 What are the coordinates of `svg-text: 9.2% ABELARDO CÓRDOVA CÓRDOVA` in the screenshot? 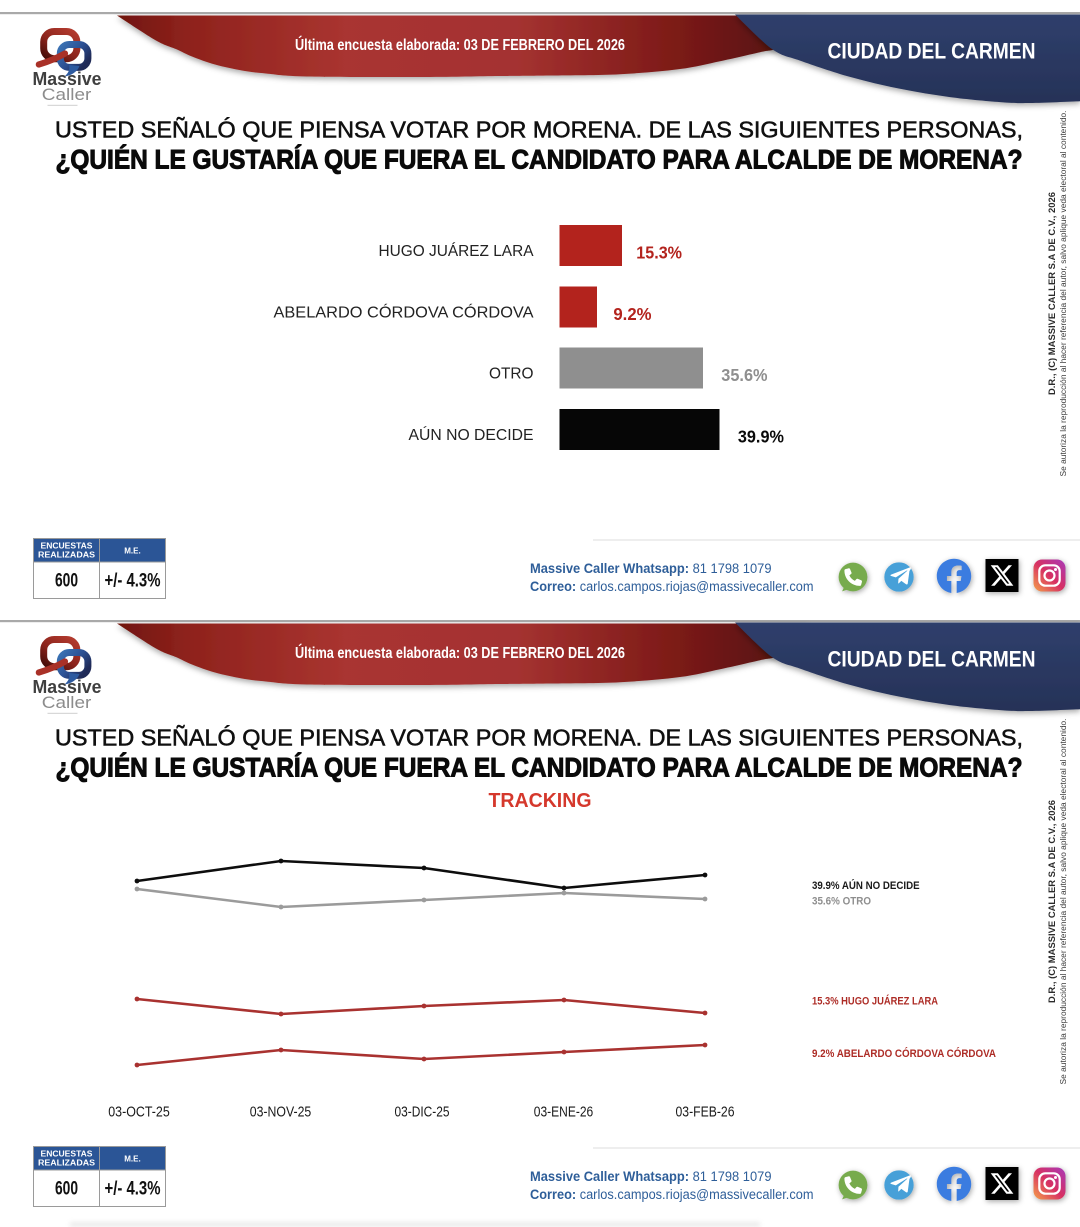 It's located at (904, 1053).